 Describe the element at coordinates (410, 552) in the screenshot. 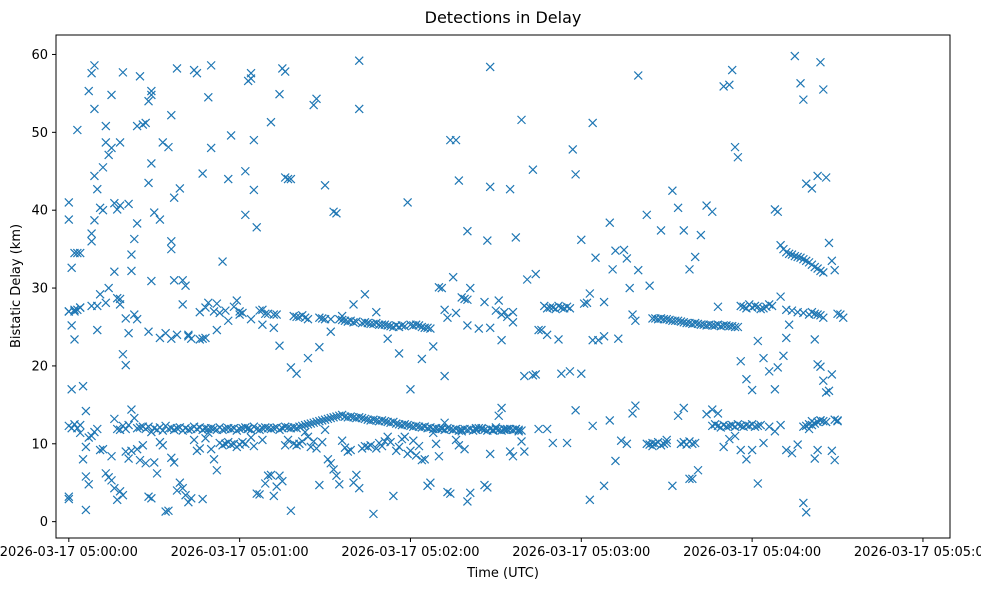

I see `x-tick-label: 2026-03-17 05:02:00` at that location.